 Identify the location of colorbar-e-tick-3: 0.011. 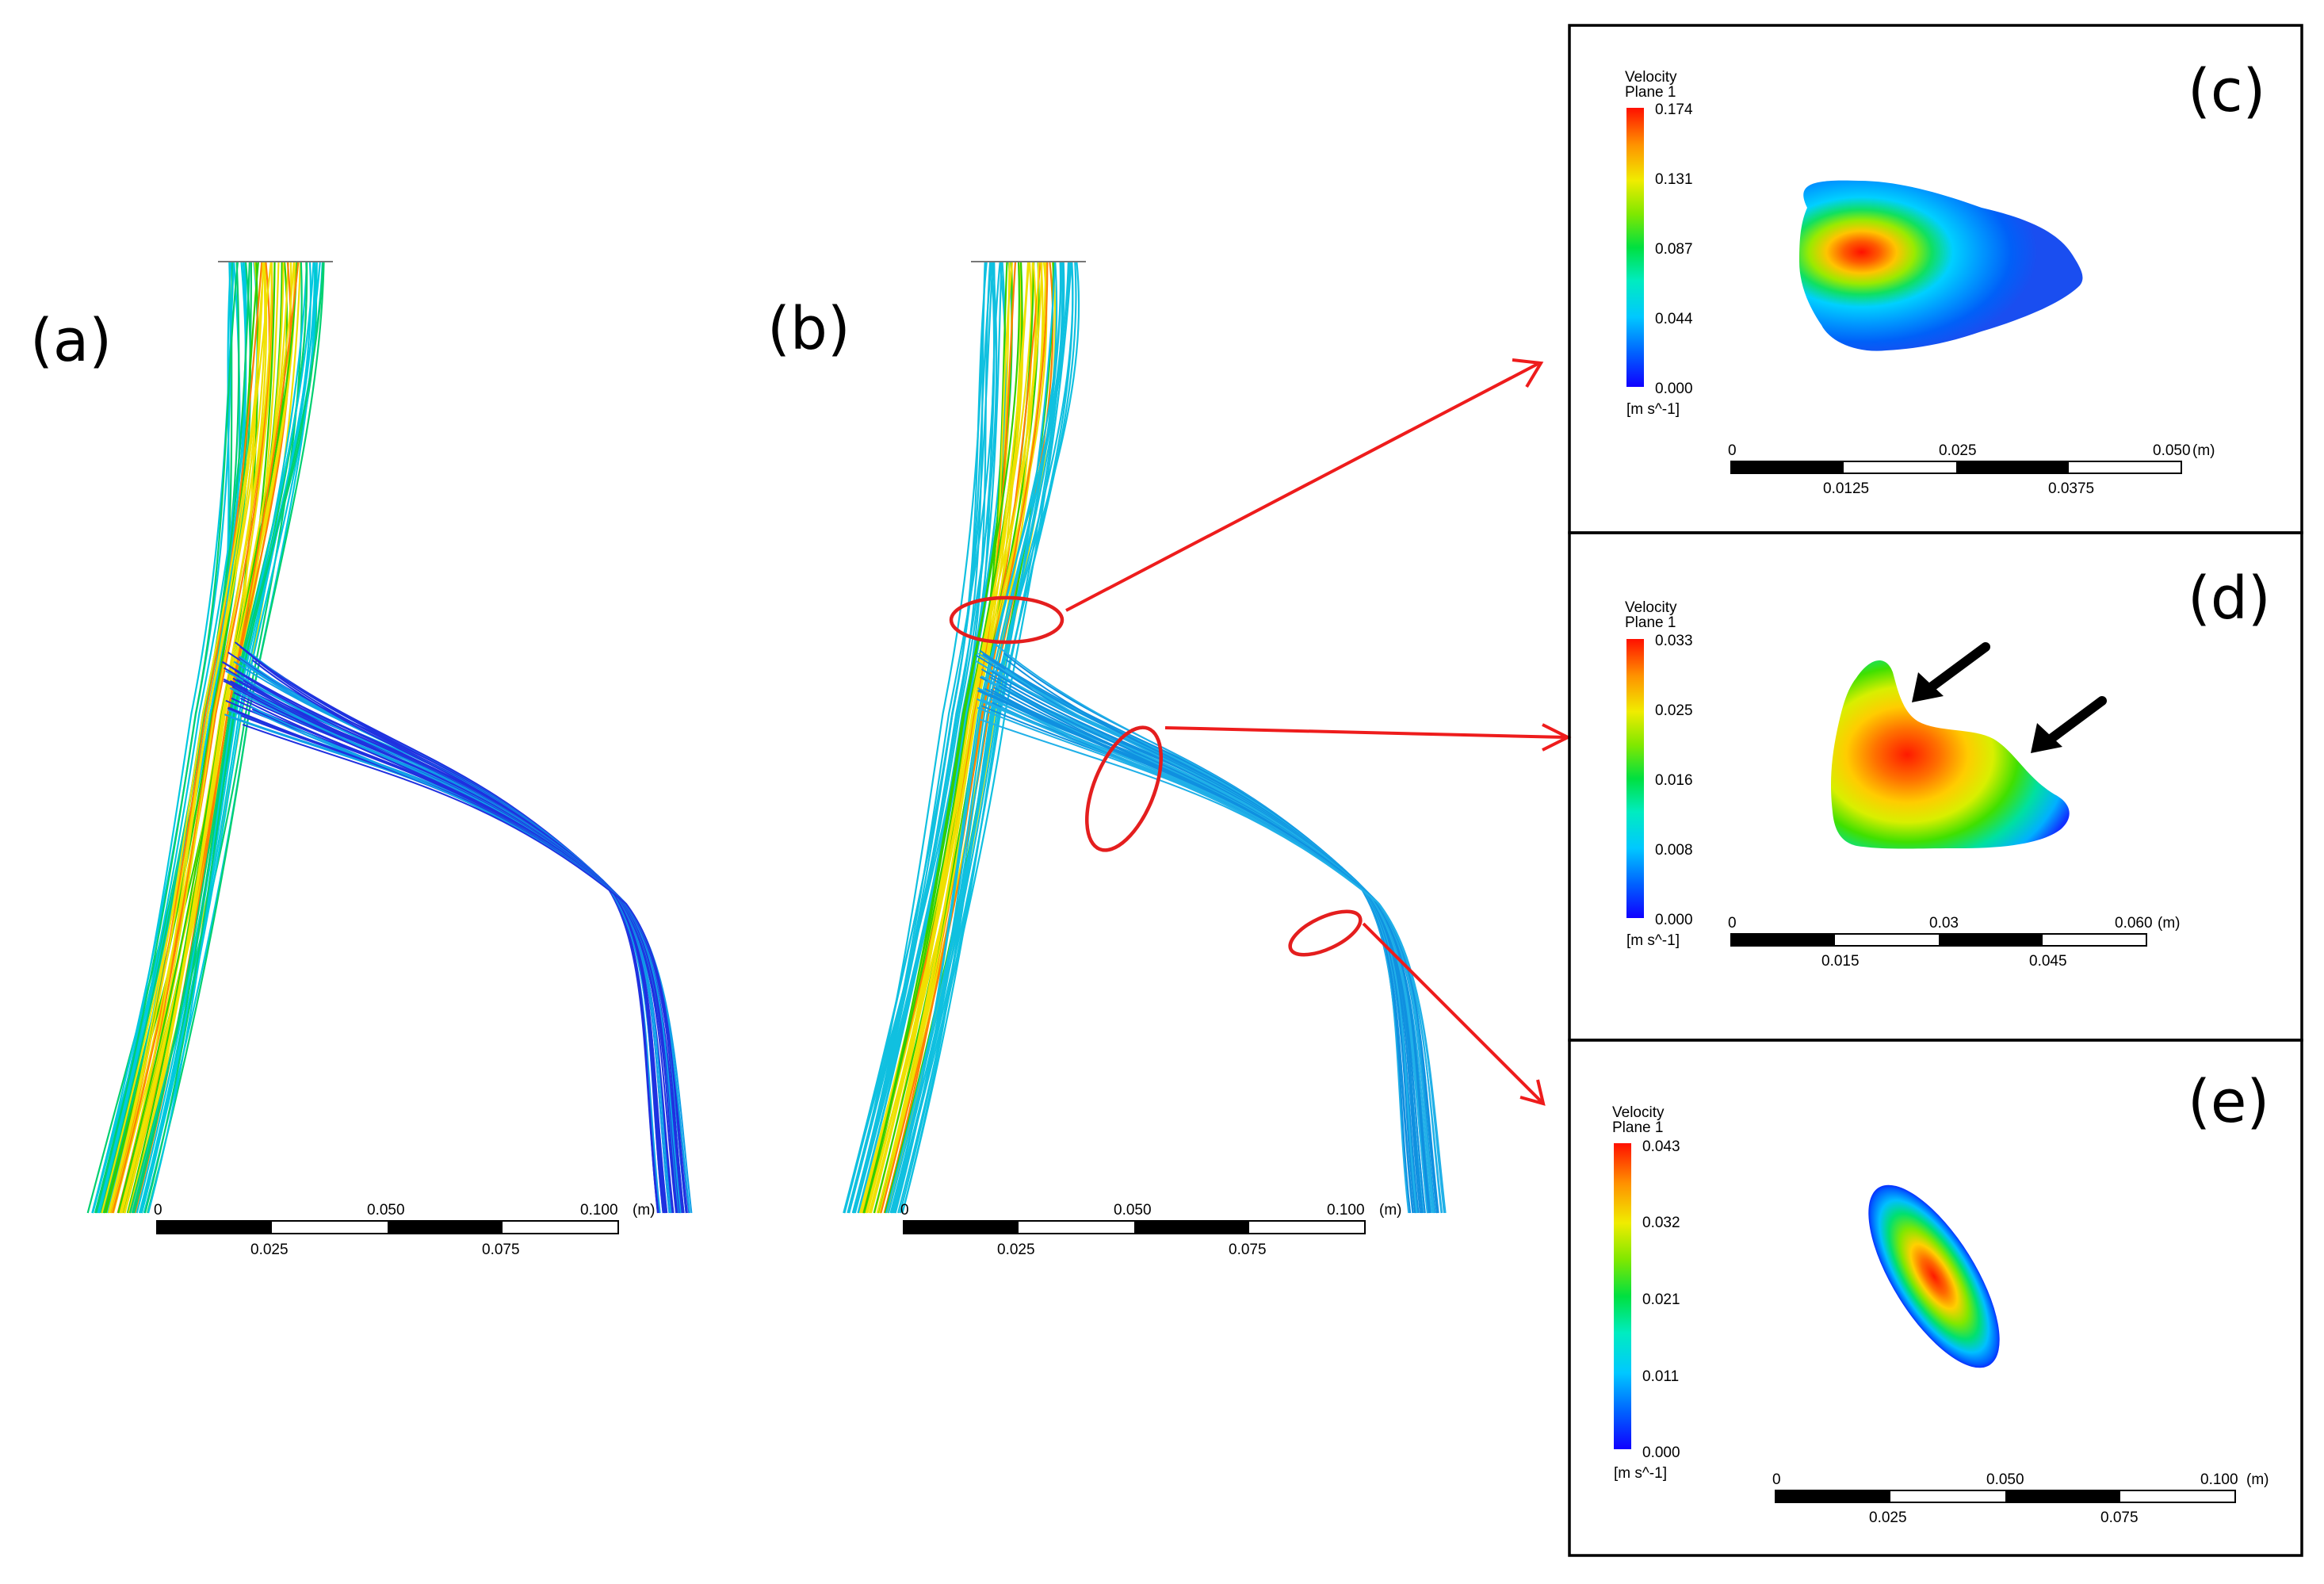
(1660, 1376).